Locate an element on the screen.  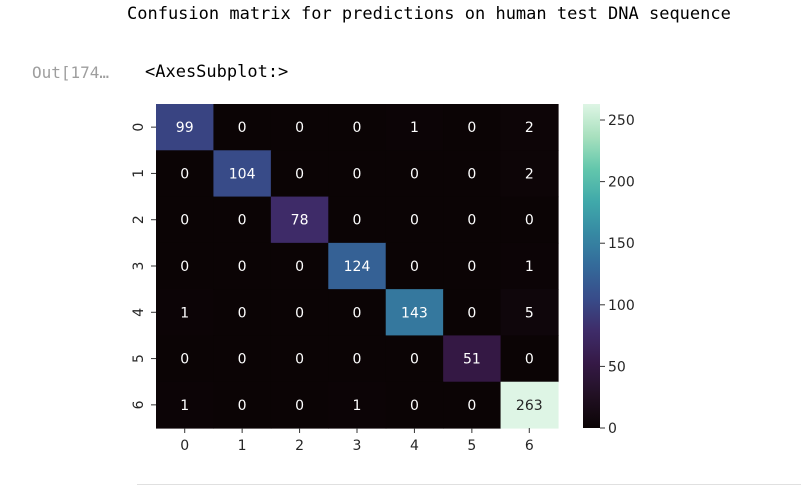
cell-annotation-3-2: 0 is located at coordinates (299, 267).